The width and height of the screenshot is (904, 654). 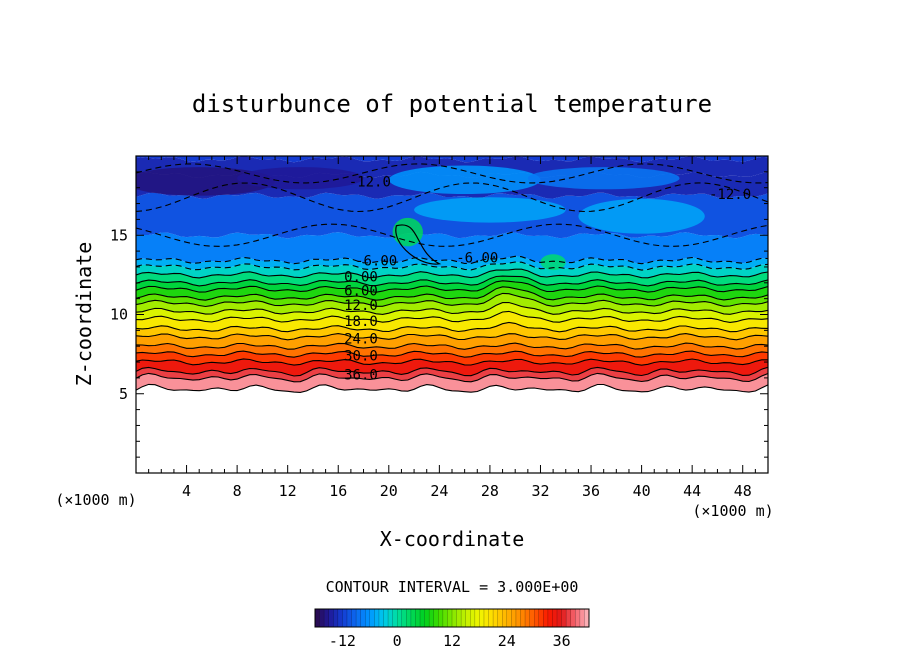 I want to click on x-tick-label: 20, so click(x=389, y=491).